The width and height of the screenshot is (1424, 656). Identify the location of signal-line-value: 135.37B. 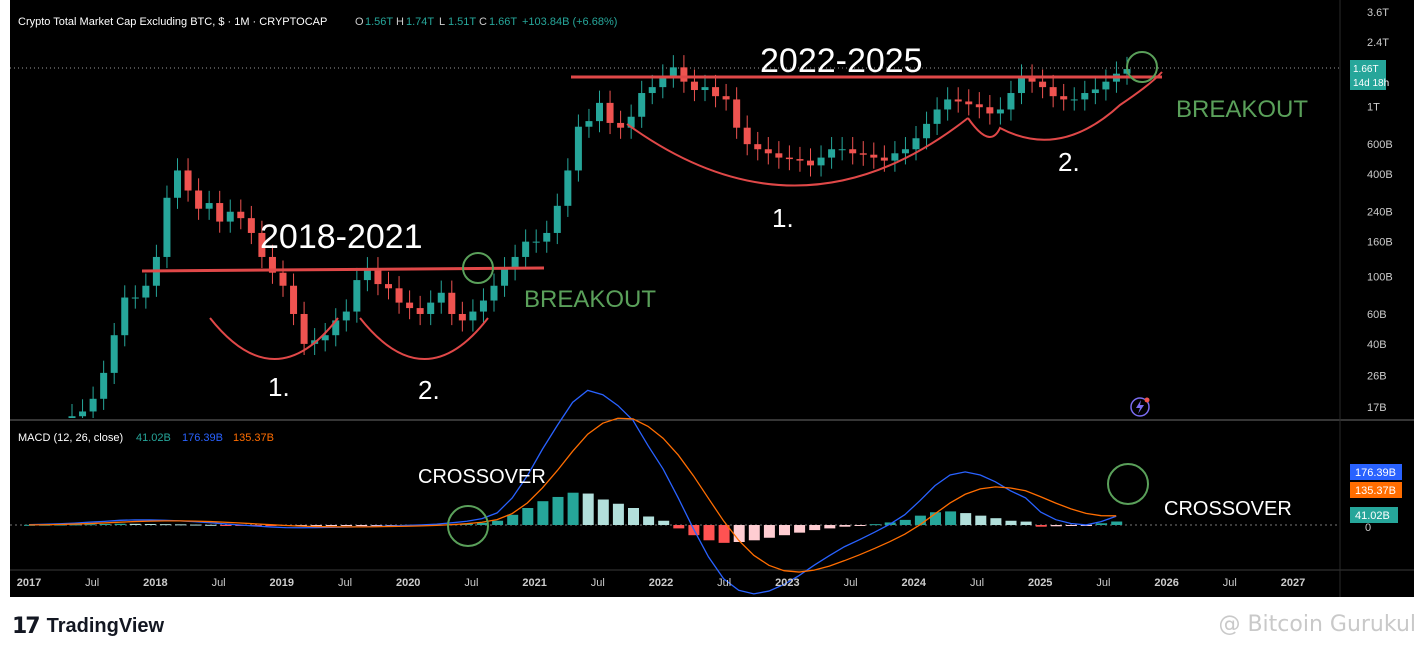
(253, 438).